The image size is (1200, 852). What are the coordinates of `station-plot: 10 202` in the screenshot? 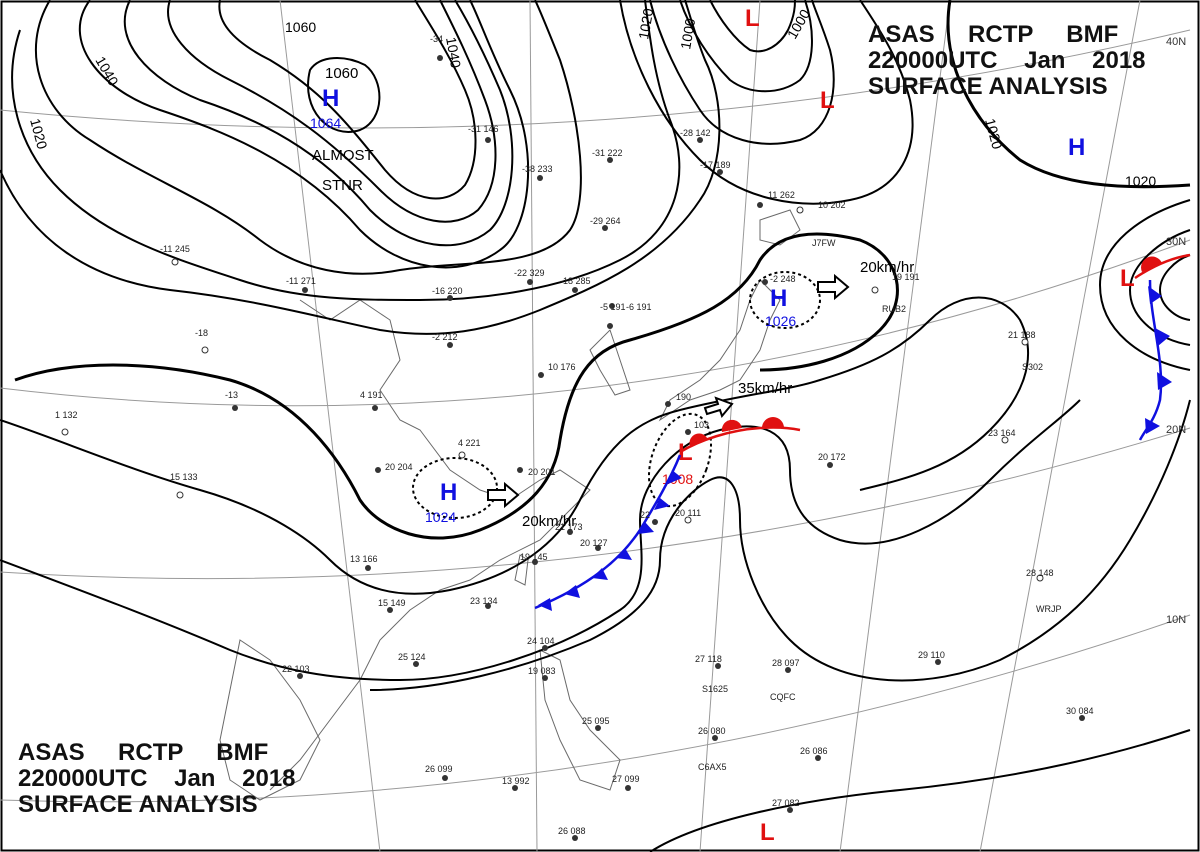 It's located at (821, 207).